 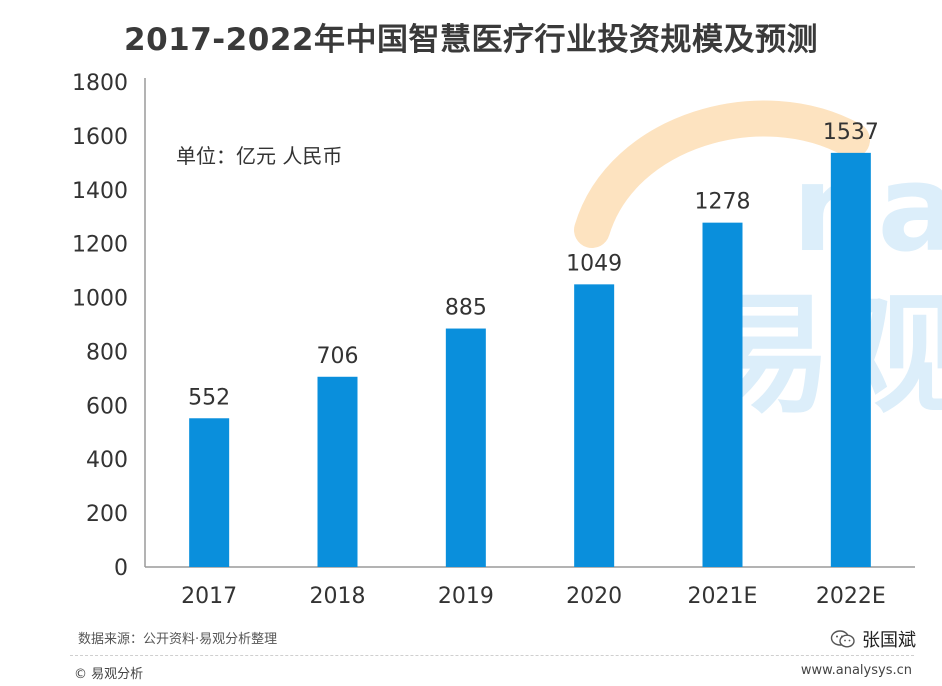 What do you see at coordinates (851, 132) in the screenshot?
I see `data-label: 1537` at bounding box center [851, 132].